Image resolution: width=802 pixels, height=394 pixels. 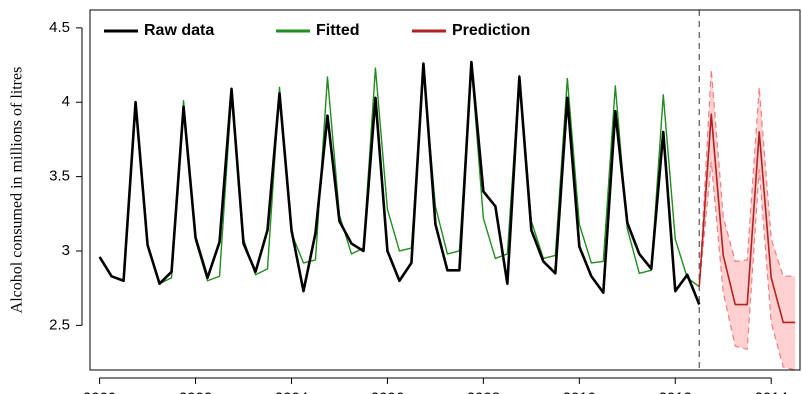 I want to click on legend: Raw data Fitted Prediction, so click(x=317, y=30).